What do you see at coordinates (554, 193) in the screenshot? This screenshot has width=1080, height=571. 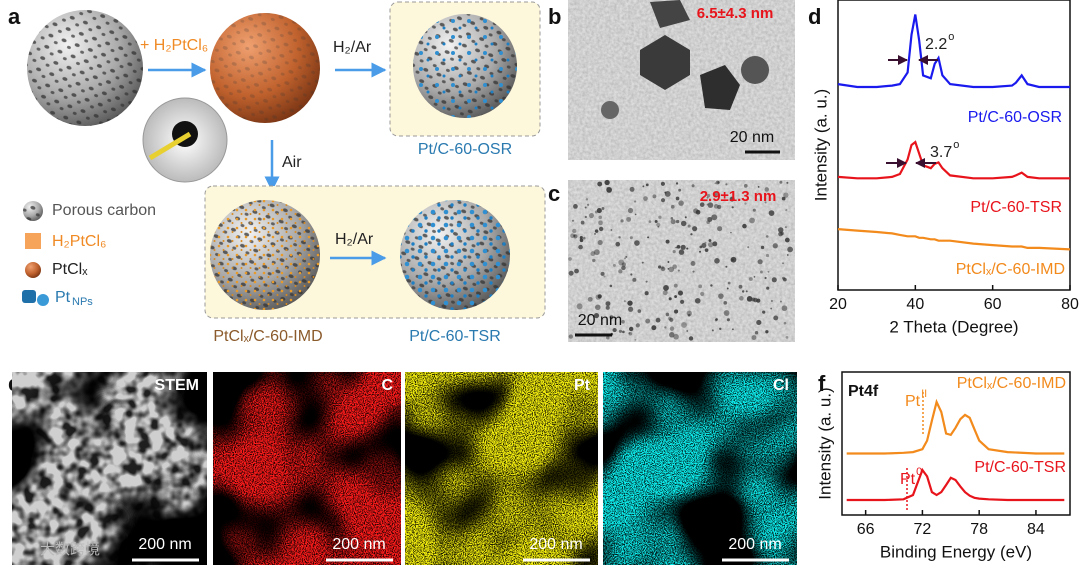 I see `panel-label: c` at bounding box center [554, 193].